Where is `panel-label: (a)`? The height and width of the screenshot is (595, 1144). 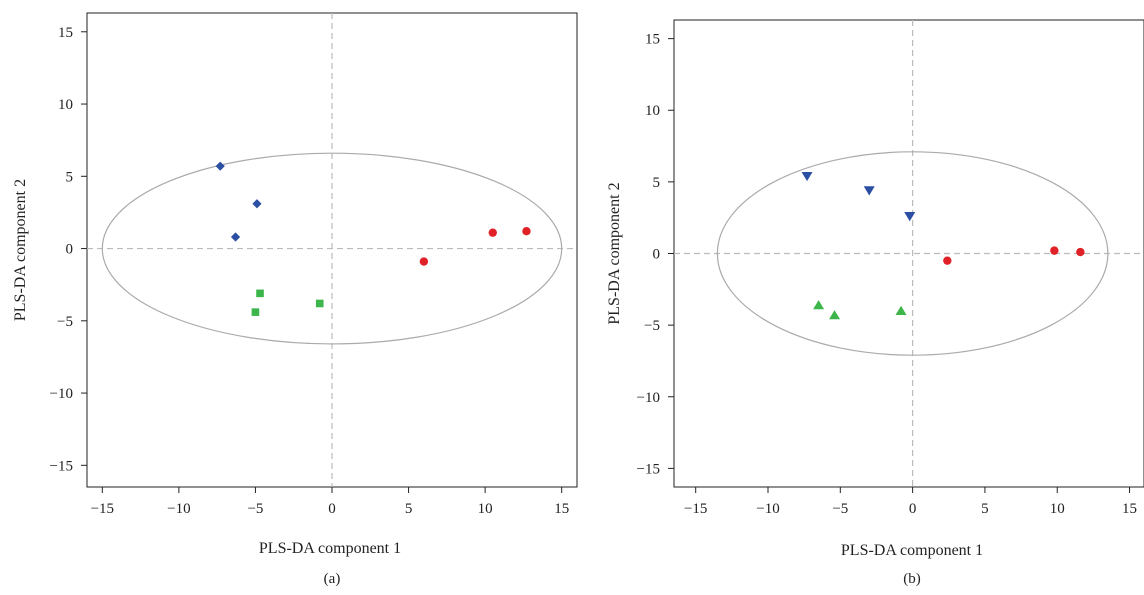 panel-label: (a) is located at coordinates (332, 579).